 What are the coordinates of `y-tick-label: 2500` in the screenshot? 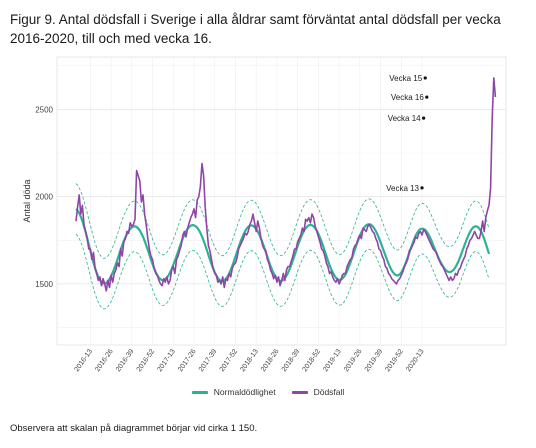 It's located at (44, 109).